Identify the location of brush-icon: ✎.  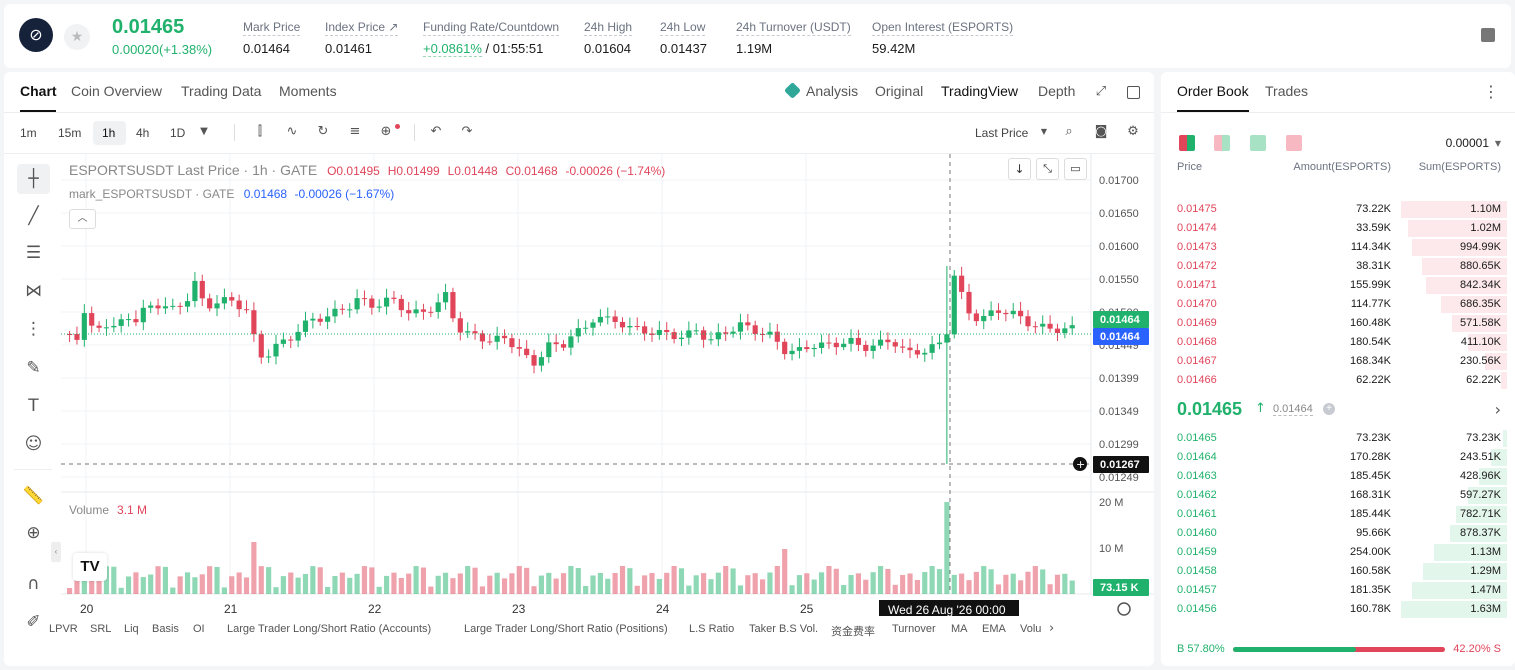
(33, 368).